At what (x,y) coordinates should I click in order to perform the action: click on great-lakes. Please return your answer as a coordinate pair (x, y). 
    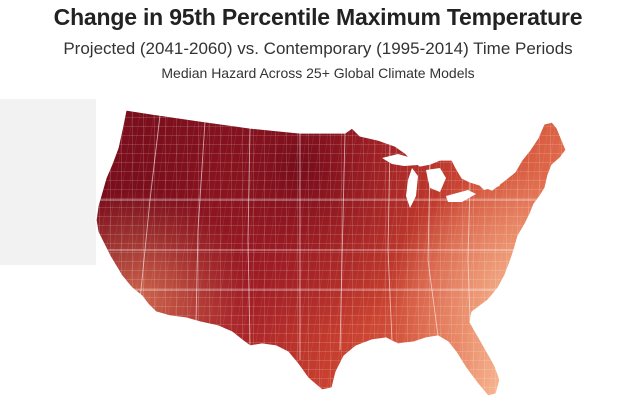
    Looking at the image, I should click on (441, 181).